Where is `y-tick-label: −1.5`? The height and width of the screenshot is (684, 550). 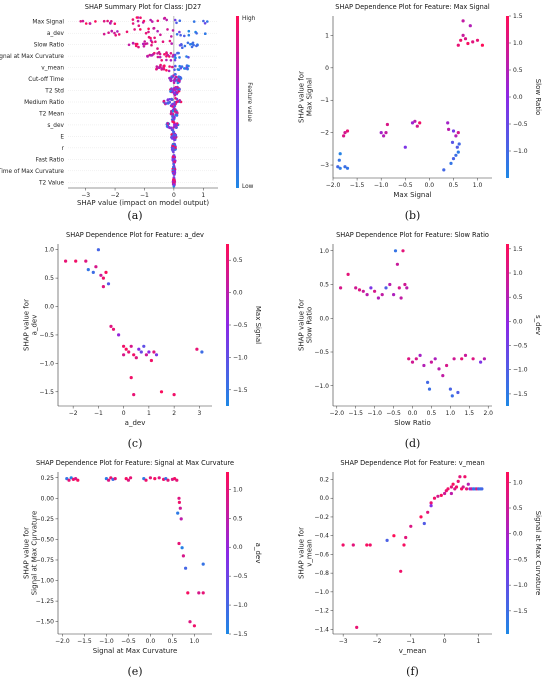 y-tick-label: −1.5 is located at coordinates (46, 392).